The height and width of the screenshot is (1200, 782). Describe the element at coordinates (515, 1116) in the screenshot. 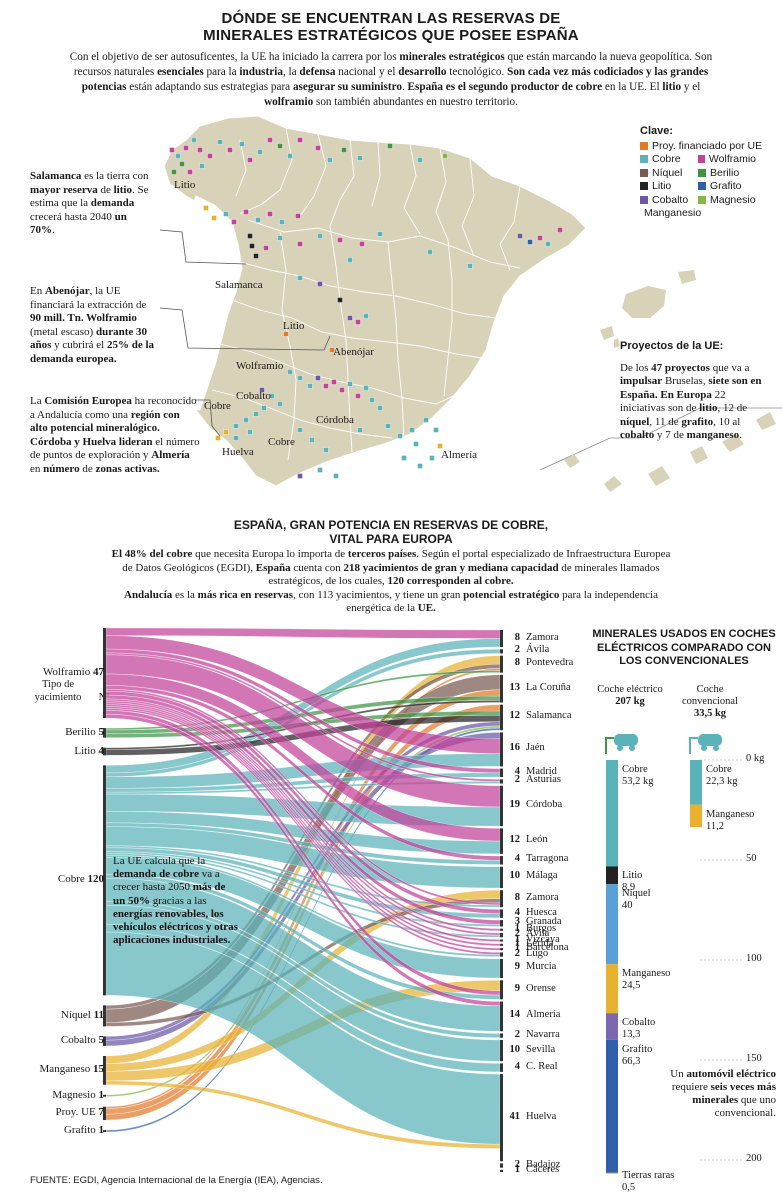

I see `sankey-target-value: 41` at that location.